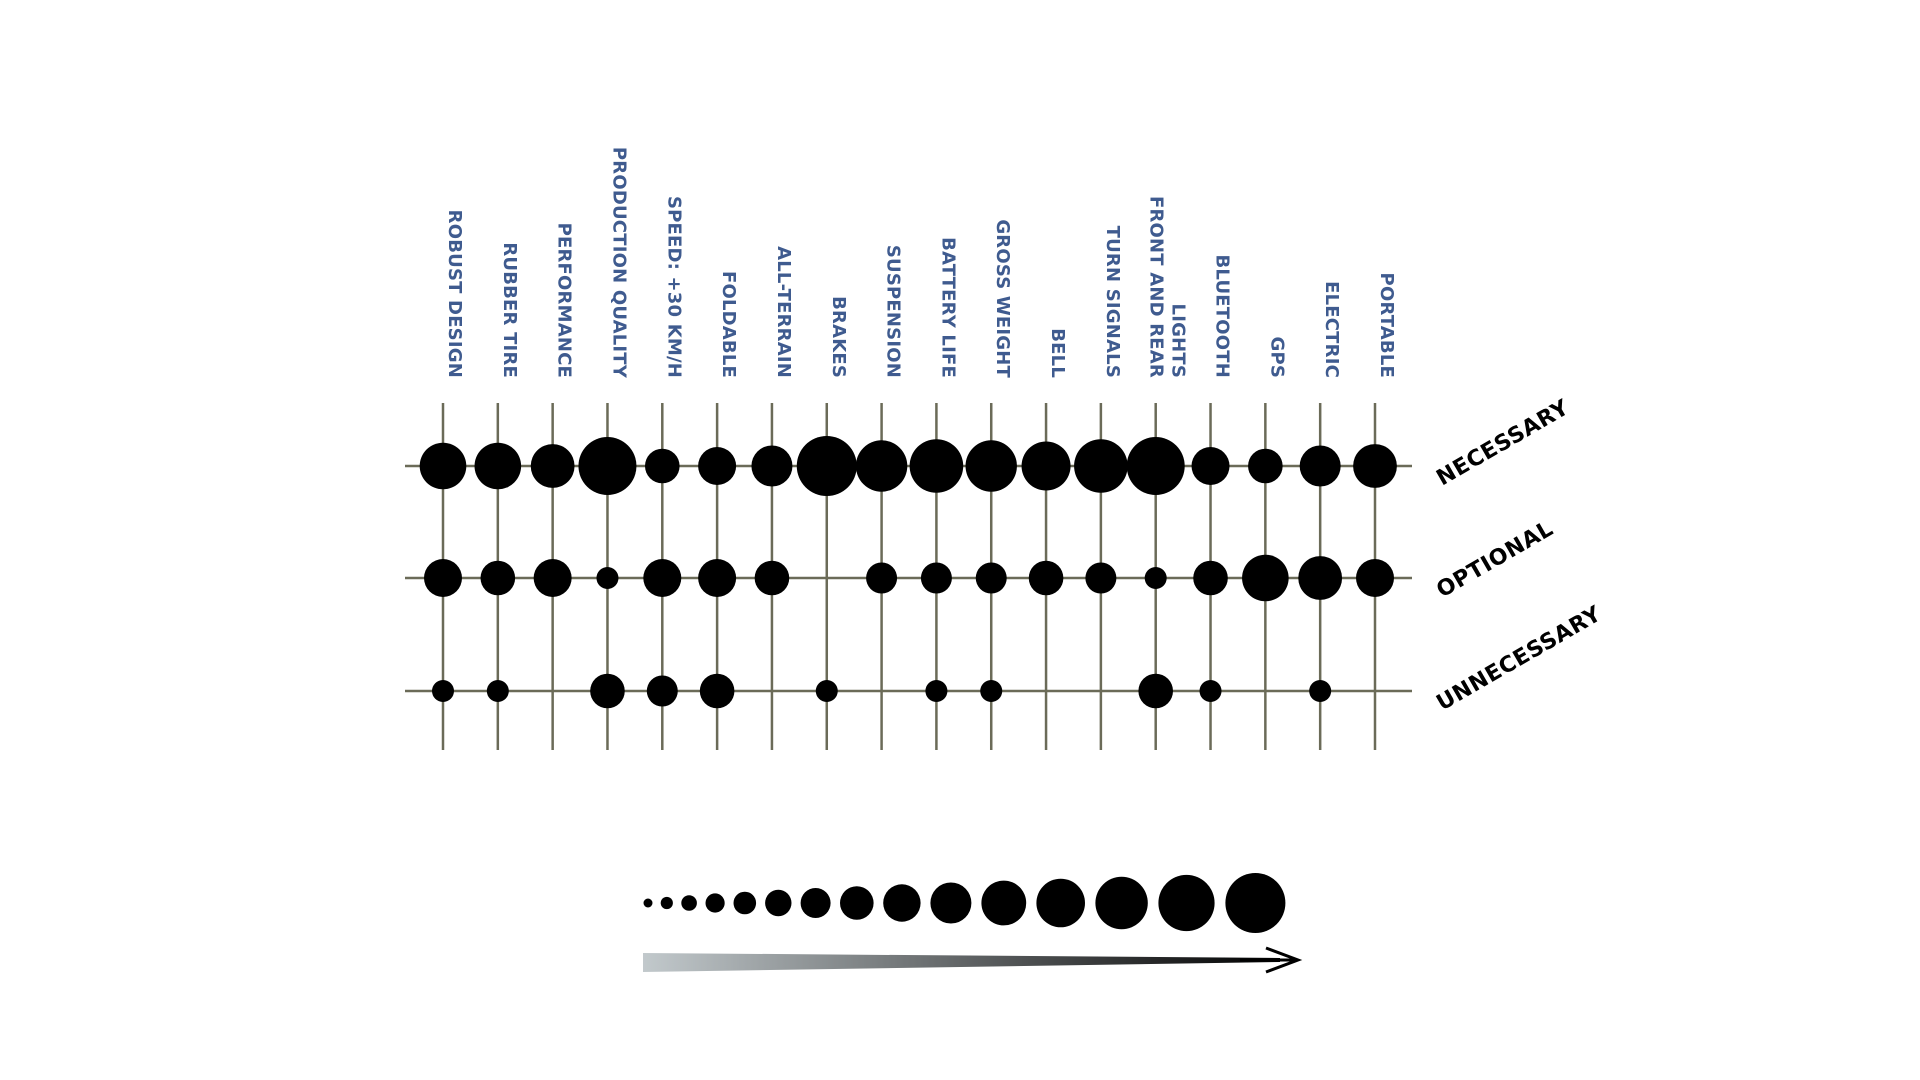 The image size is (1920, 1080). I want to click on feature-label: PERFORMANCE, so click(564, 300).